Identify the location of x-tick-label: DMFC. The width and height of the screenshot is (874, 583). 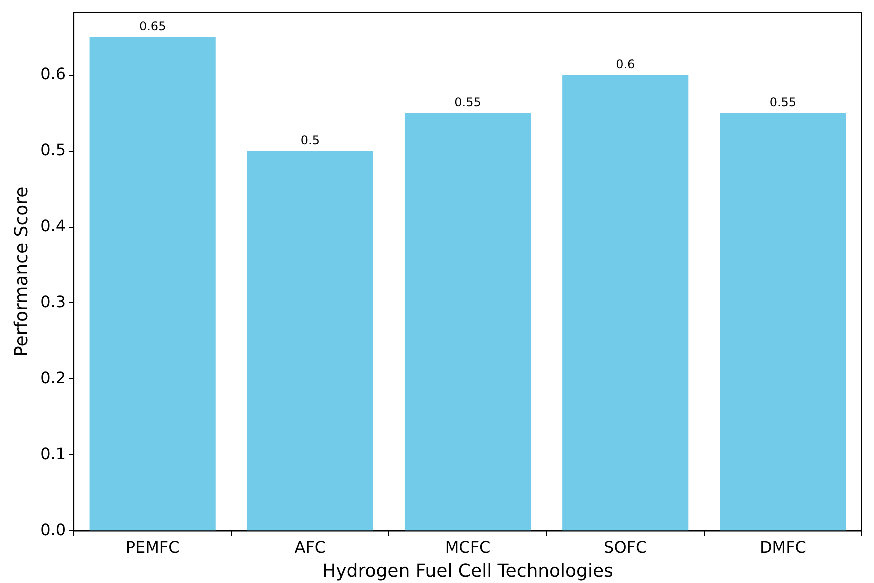
(783, 547).